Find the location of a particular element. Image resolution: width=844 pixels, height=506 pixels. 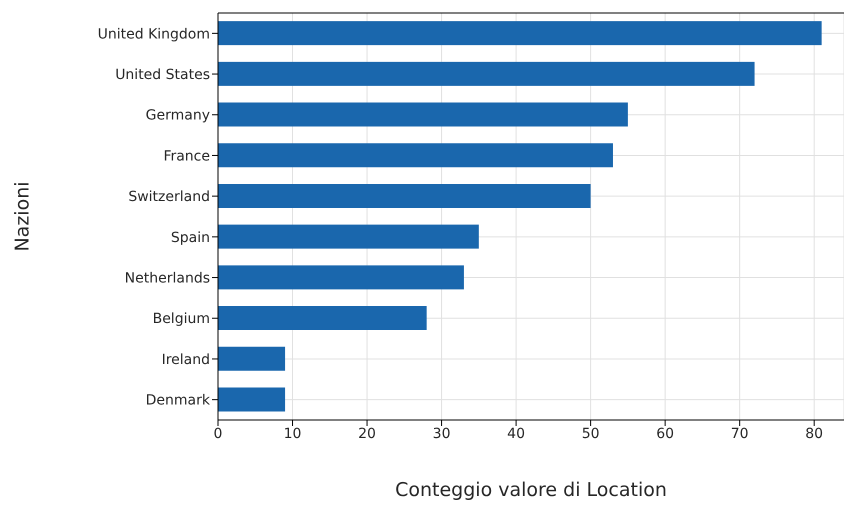

x-tick-label: 40 is located at coordinates (516, 434).